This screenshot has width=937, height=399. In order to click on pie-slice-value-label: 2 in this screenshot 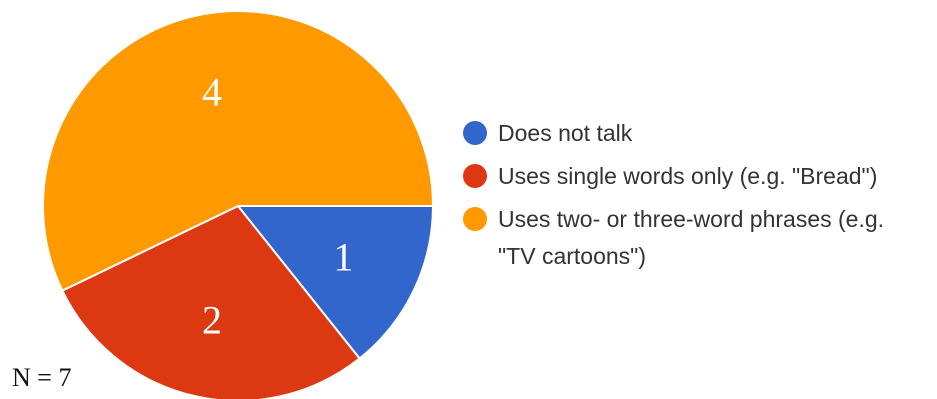, I will do `click(212, 320)`.